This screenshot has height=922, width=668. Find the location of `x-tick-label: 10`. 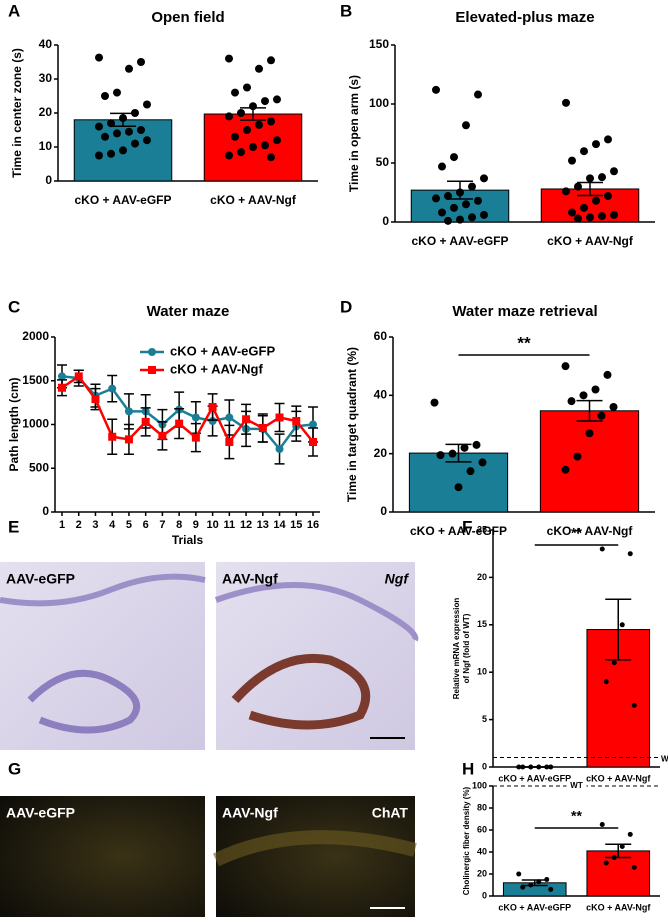

x-tick-label: 10 is located at coordinates (212, 525).